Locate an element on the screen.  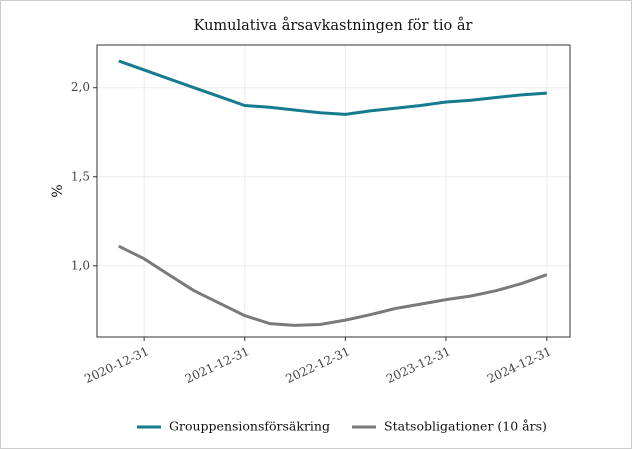
y-tick-label: 1,0 is located at coordinates (80, 265).